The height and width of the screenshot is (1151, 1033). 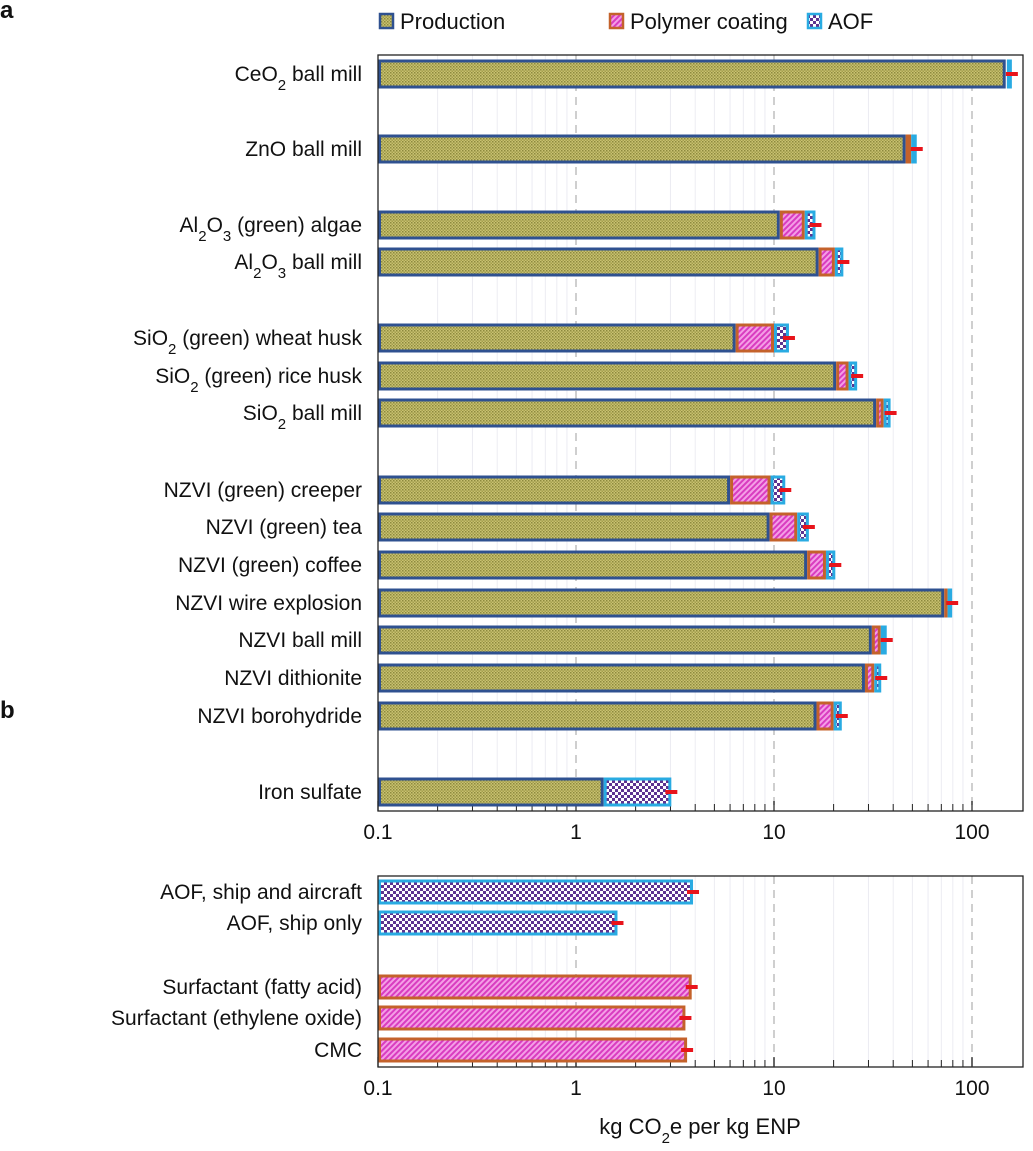 I want to click on category-label: NZVI dithionite, so click(x=293, y=678).